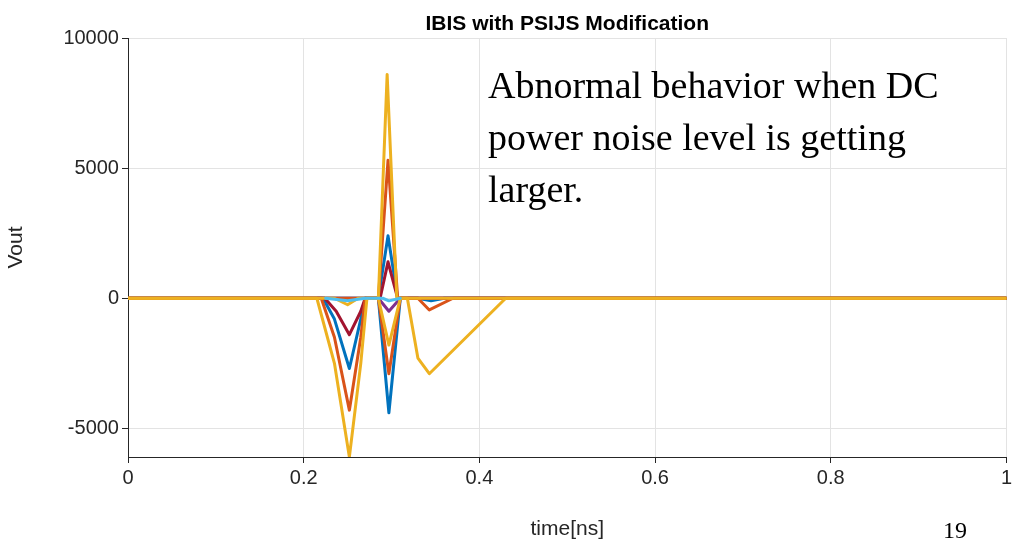  Describe the element at coordinates (955, 530) in the screenshot. I see `text: 19` at that location.